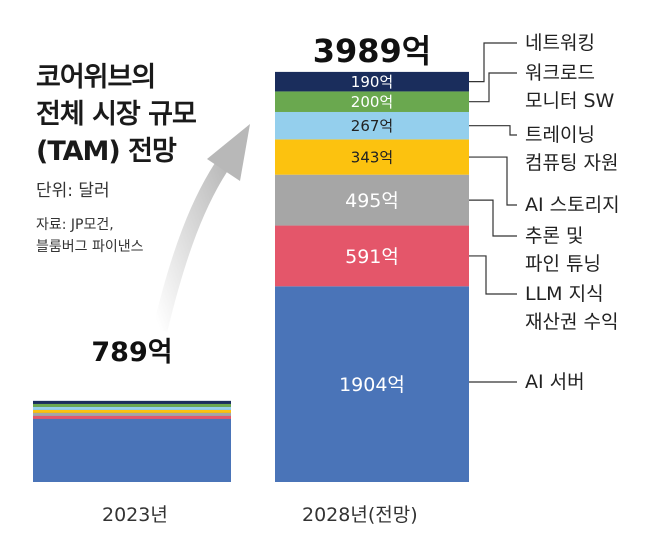  Describe the element at coordinates (135, 515) in the screenshot. I see `x-tick-label-2023: 2023년` at that location.